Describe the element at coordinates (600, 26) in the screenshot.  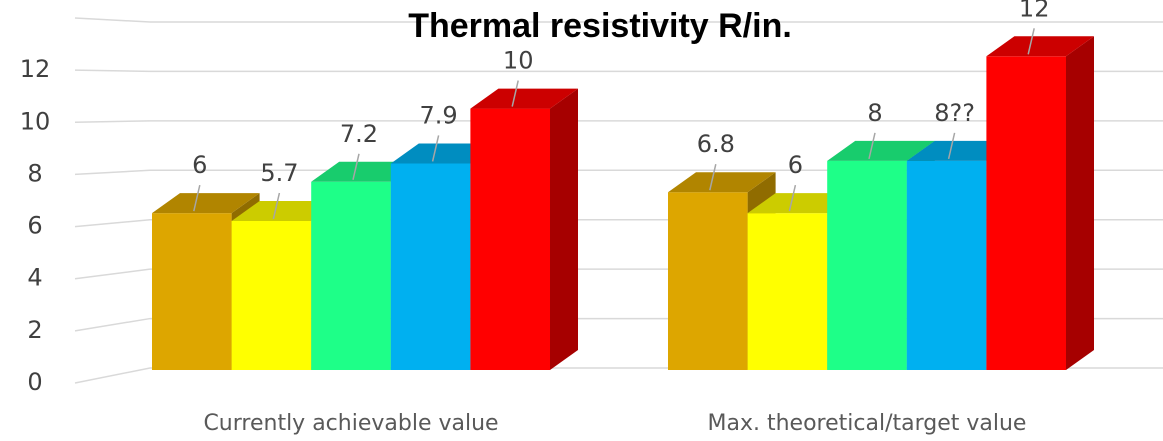
I see `chart-title: Thermal resistivity R/in.` at that location.